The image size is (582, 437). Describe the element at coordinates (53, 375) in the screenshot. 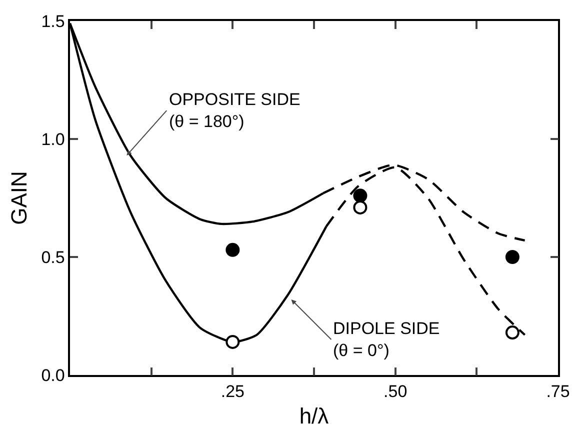

I see `y-tick-label: 0.0` at that location.